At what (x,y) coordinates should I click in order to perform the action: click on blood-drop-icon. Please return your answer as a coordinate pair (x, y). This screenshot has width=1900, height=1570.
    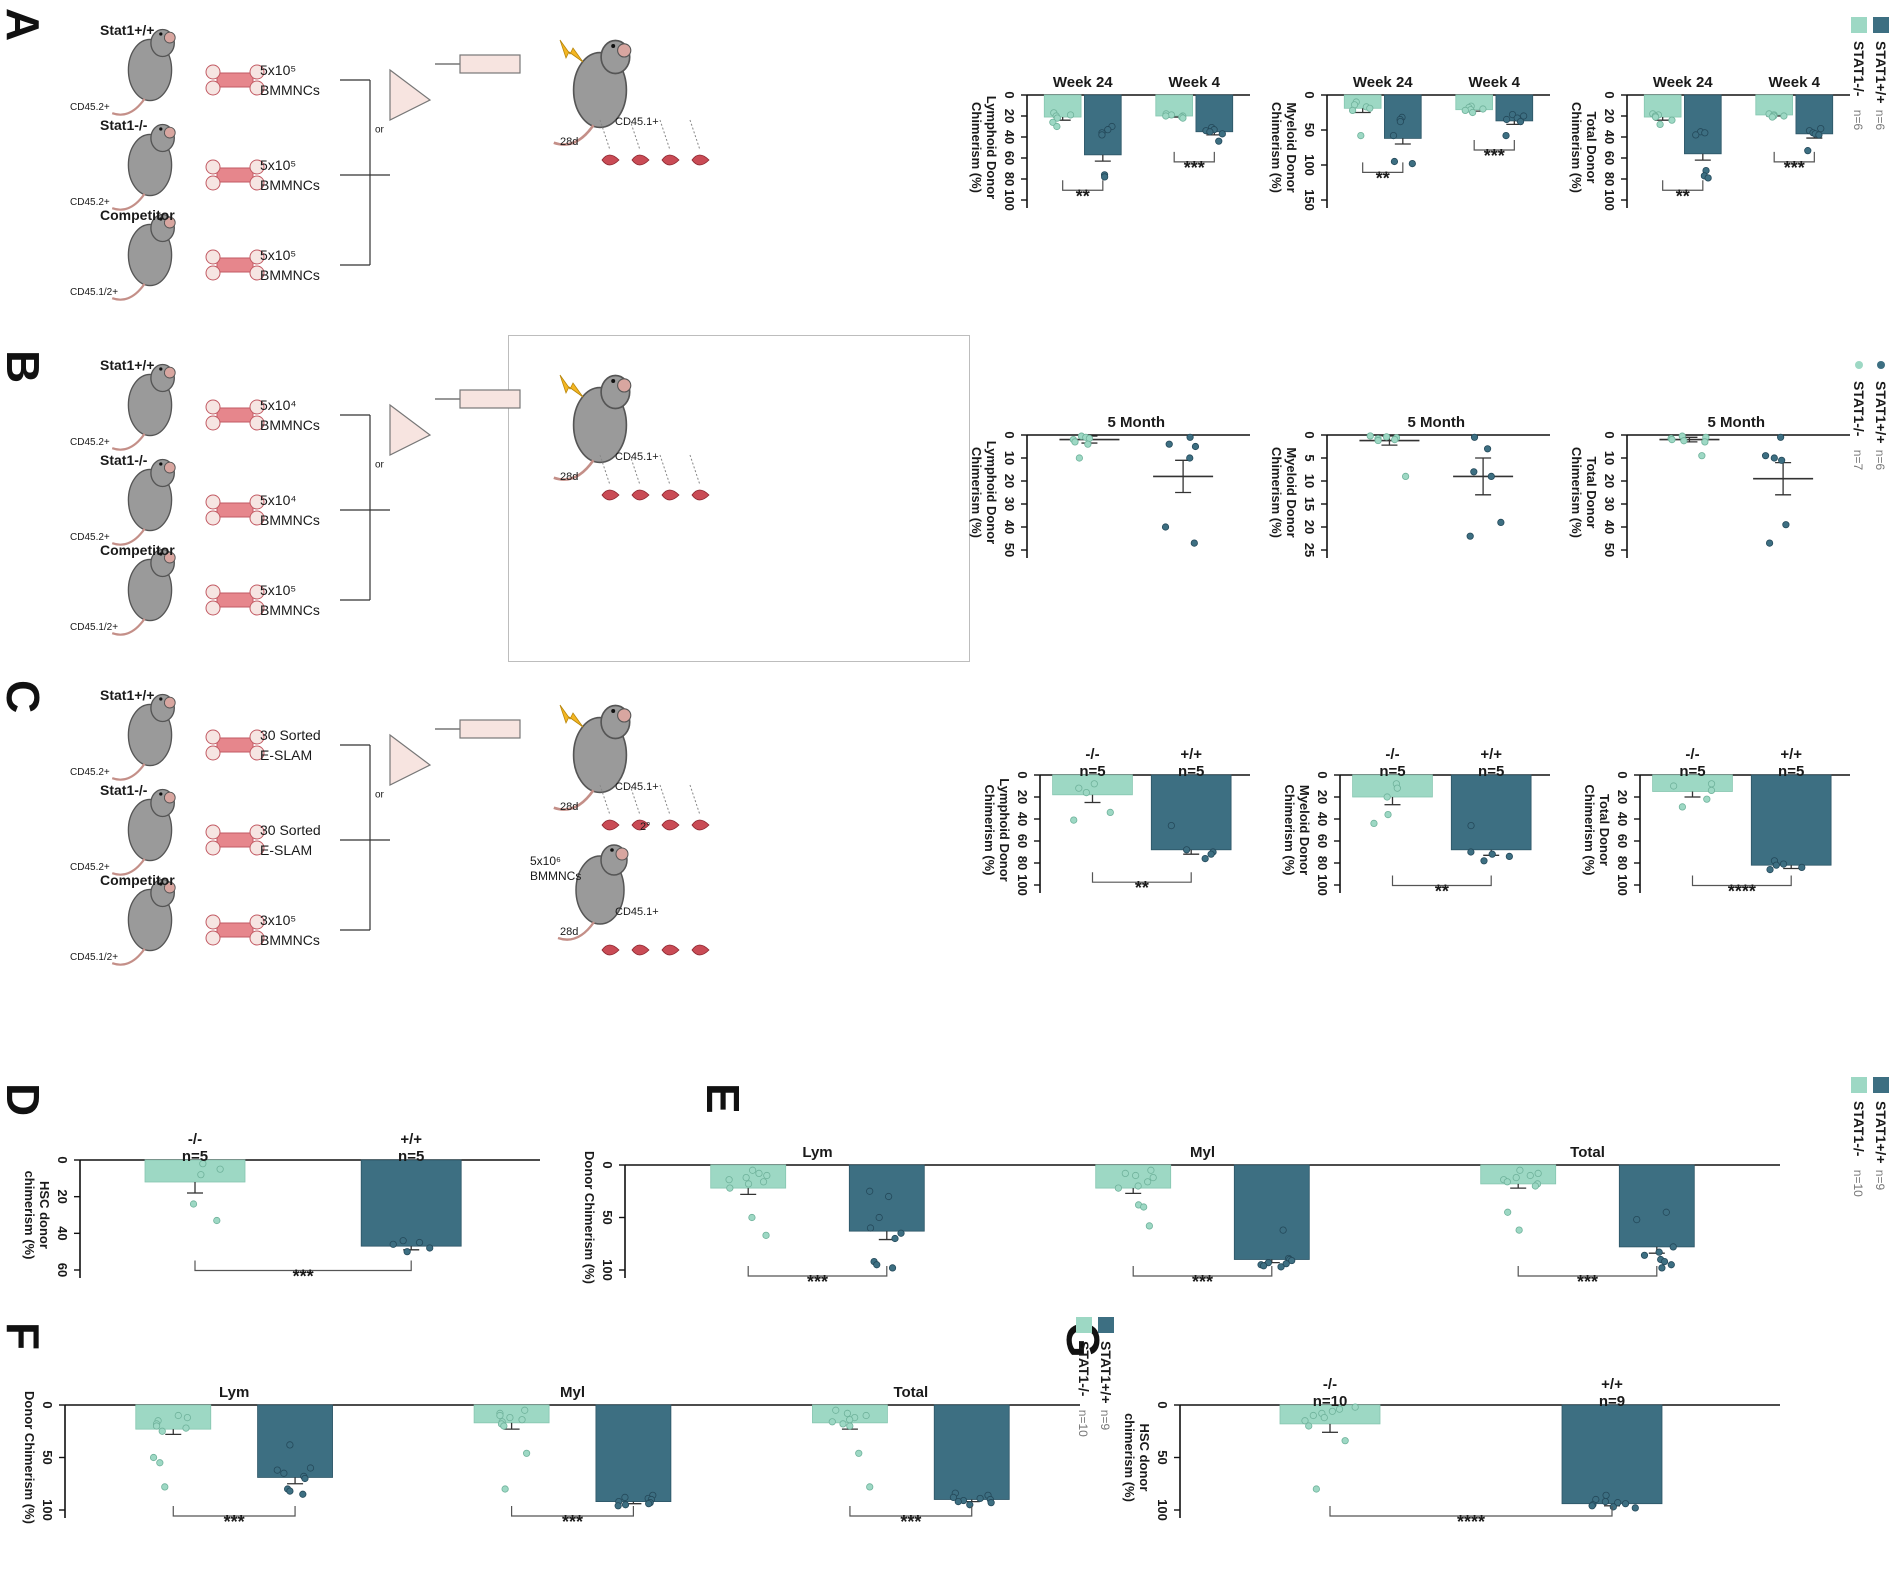
    Looking at the image, I should click on (670, 160).